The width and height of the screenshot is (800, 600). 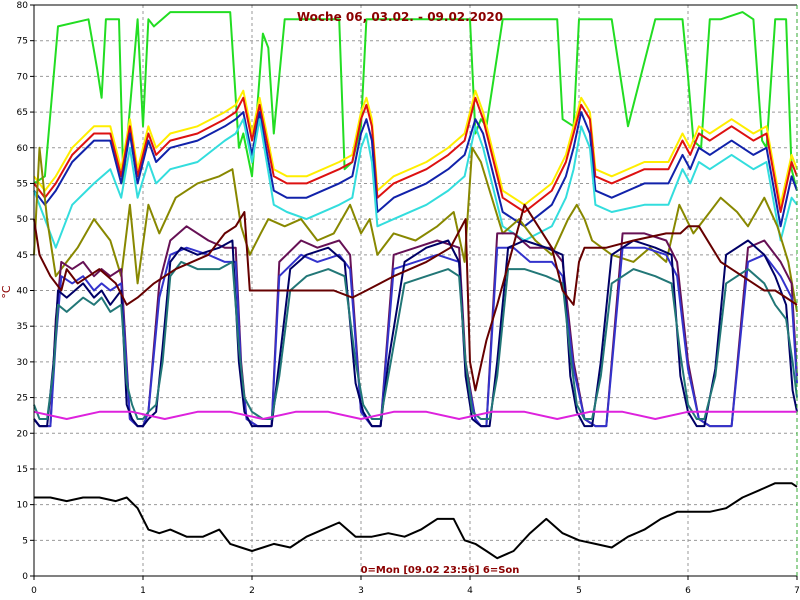 What do you see at coordinates (23, 434) in the screenshot?
I see `y-tick-label: 20` at bounding box center [23, 434].